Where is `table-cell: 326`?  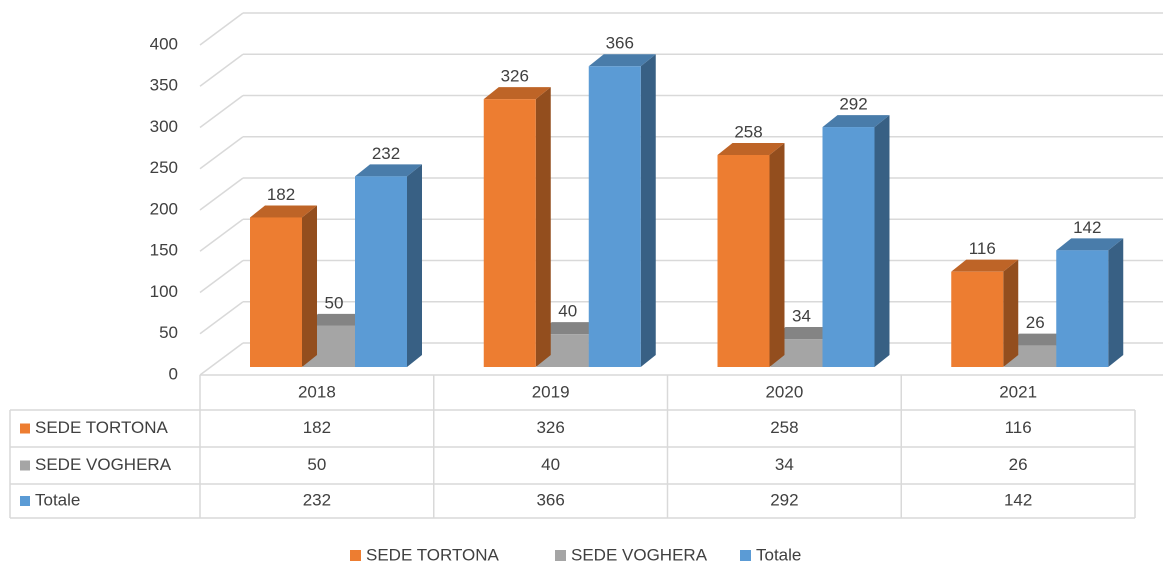
table-cell: 326 is located at coordinates (550, 427).